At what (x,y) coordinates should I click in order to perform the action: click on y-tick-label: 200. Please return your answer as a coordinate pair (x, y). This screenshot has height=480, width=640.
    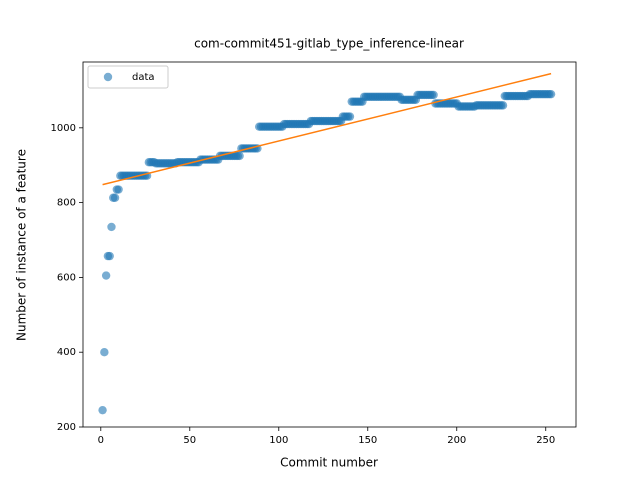
    Looking at the image, I should click on (66, 427).